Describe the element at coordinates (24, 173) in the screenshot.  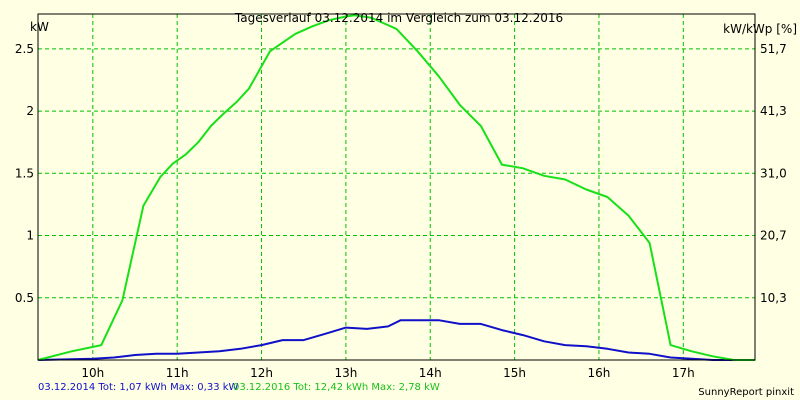
I see `y-tick-label-left: 1.5` at that location.